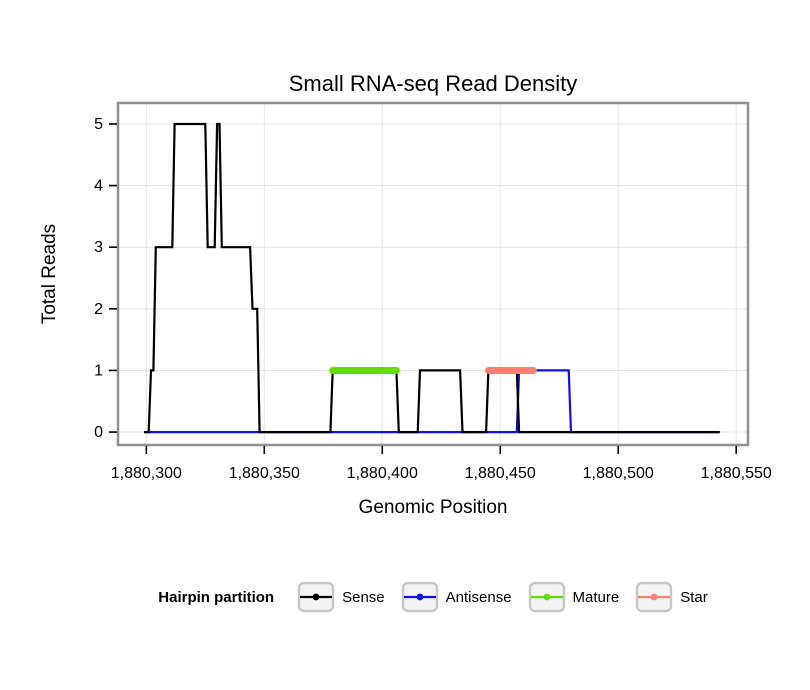  I want to click on x-tick-label: 1,880,500, so click(618, 473).